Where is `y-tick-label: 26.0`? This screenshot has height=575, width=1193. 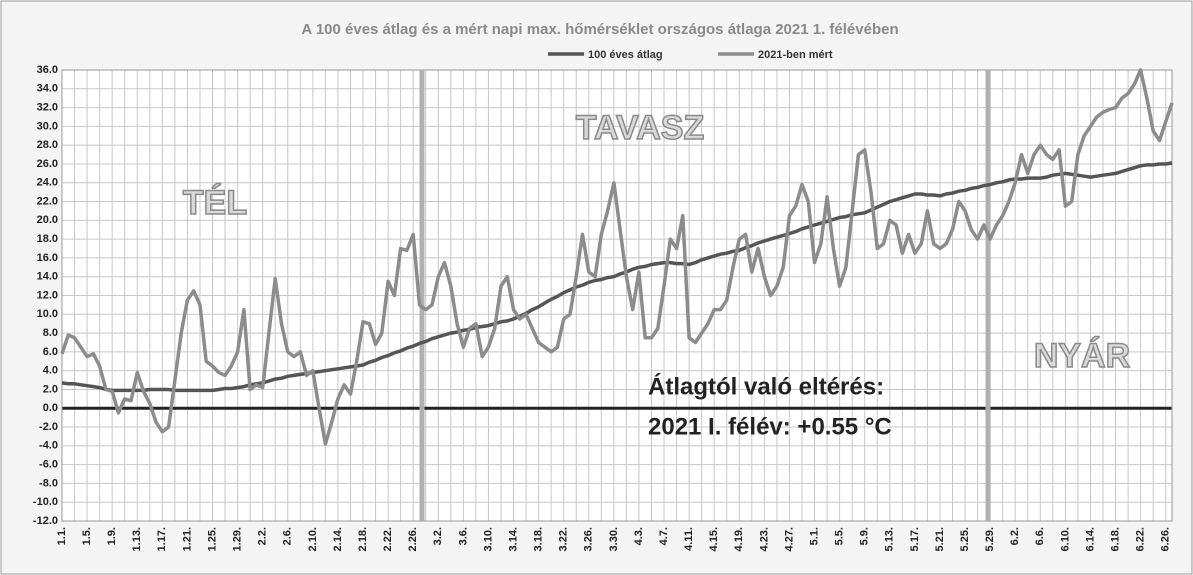 y-tick-label: 26.0 is located at coordinates (47, 164).